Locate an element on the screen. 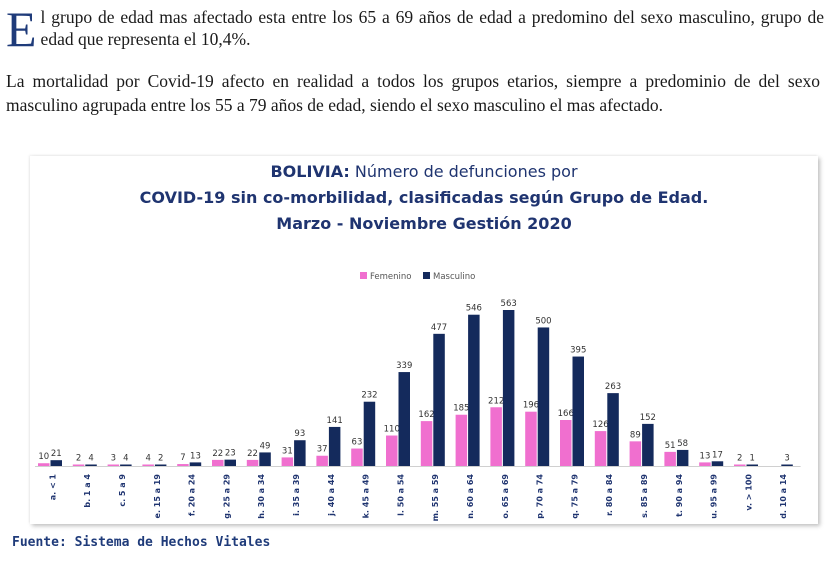 Image resolution: width=832 pixels, height=561 pixels. category-tick-label: t. 90 a 94 is located at coordinates (679, 495).